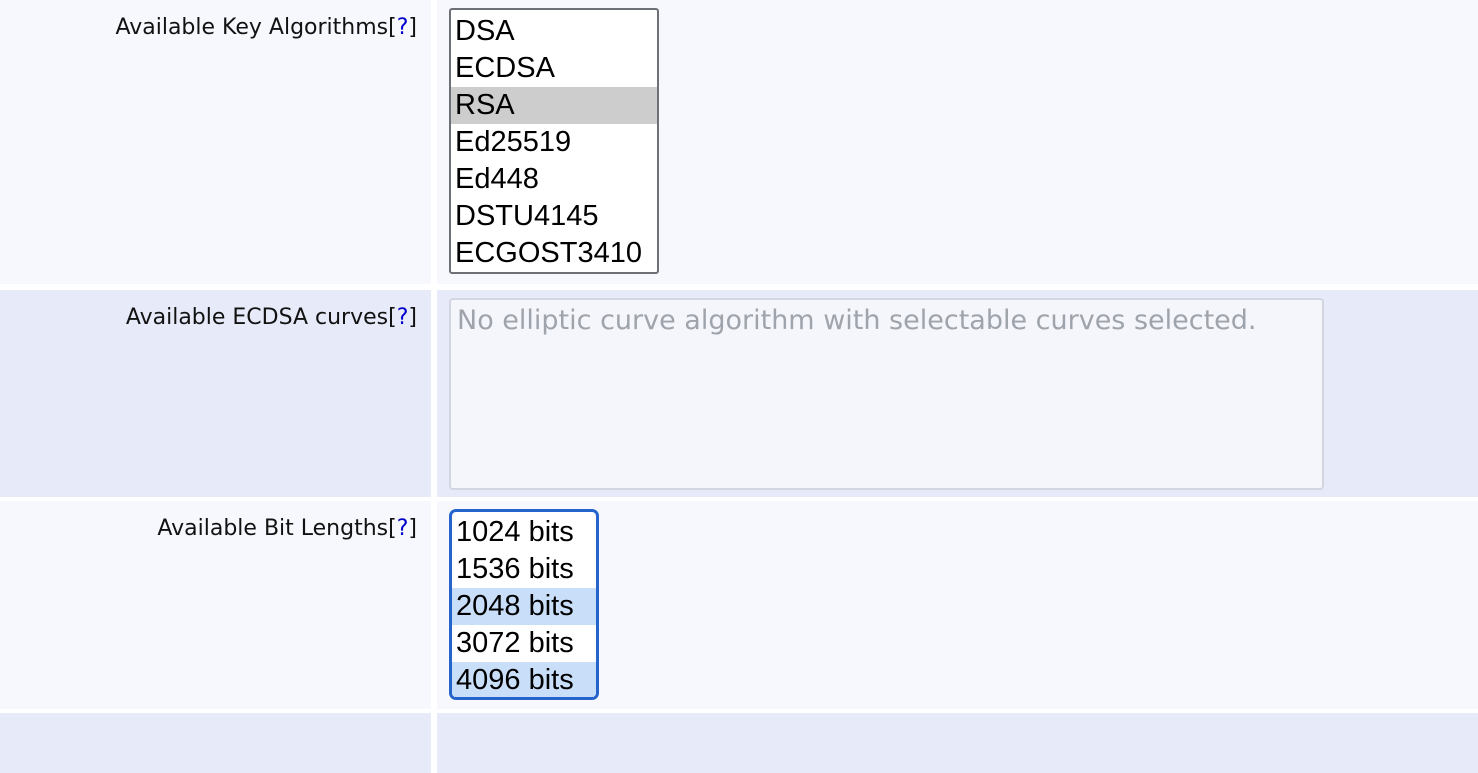 The width and height of the screenshot is (1478, 773). What do you see at coordinates (402, 27) in the screenshot?
I see `help-link-key-algorithms: ?` at bounding box center [402, 27].